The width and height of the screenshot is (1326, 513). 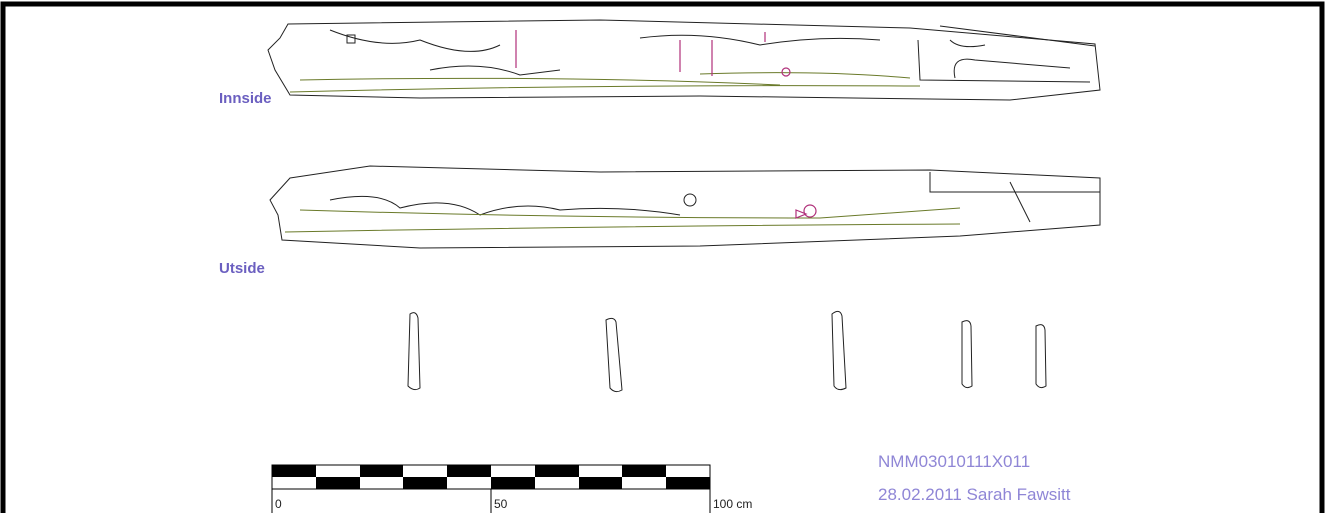 What do you see at coordinates (974, 494) in the screenshot?
I see `caption-credit: 28.02.2011 Sarah Fawsitt` at bounding box center [974, 494].